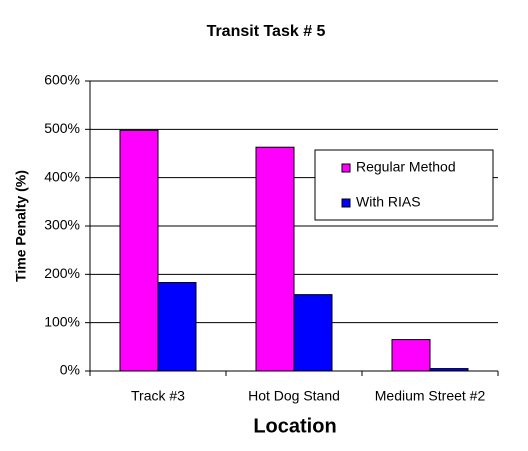  Describe the element at coordinates (406, 167) in the screenshot. I see `legend-label: Regular Method` at that location.